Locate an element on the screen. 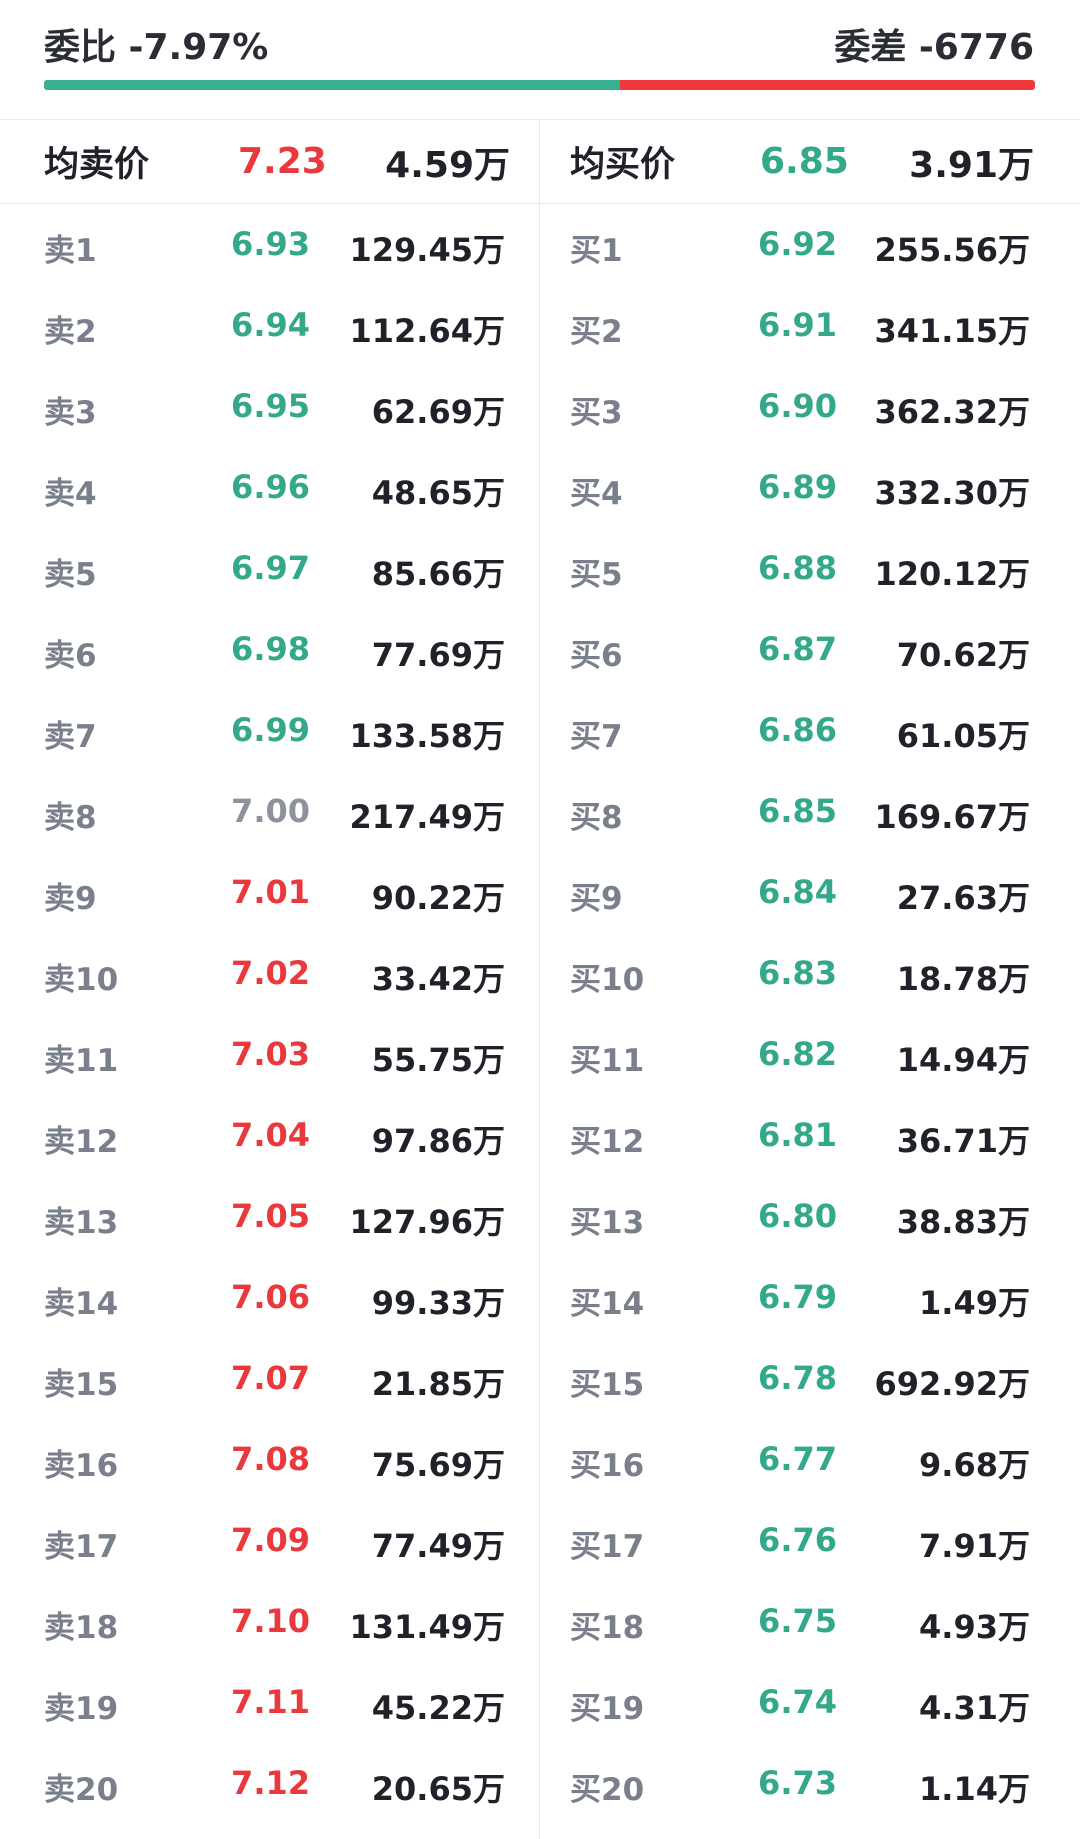 The width and height of the screenshot is (1080, 1839). buy-level-volume: 1.49万 is located at coordinates (974, 1303).